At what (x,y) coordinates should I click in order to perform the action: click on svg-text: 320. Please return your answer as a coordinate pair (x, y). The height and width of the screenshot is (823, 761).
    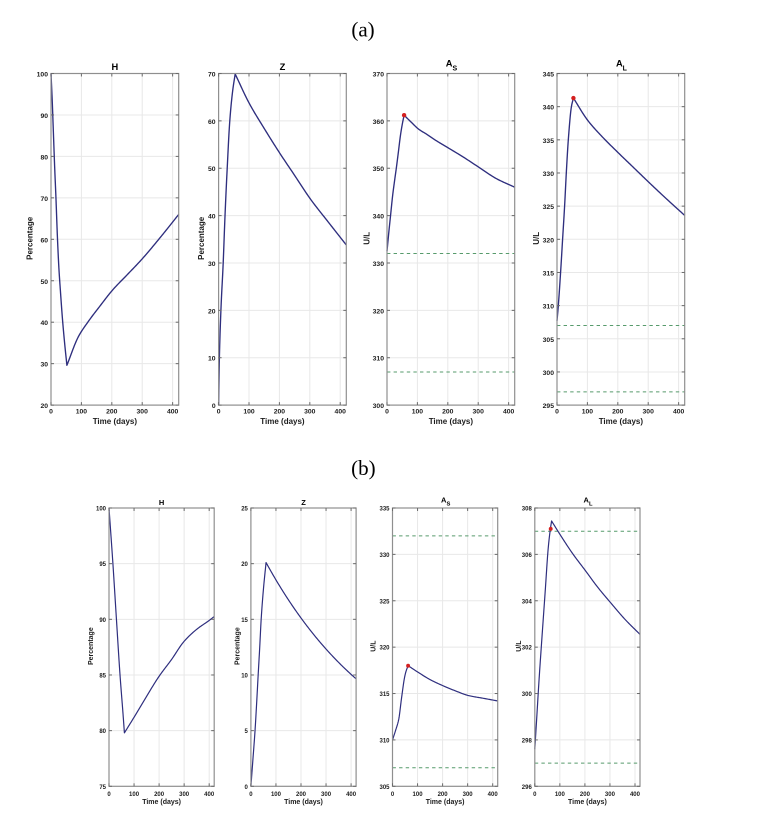
    Looking at the image, I should click on (384, 649).